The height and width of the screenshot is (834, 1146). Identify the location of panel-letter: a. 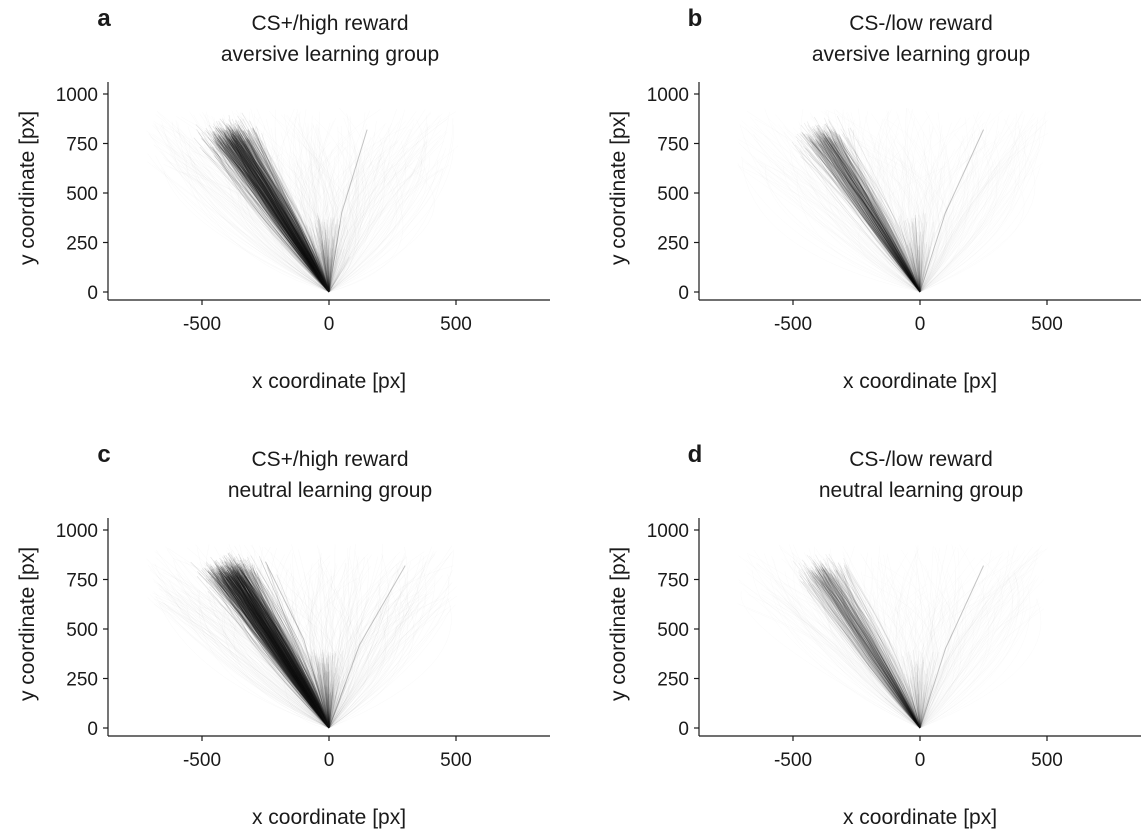
(104, 18).